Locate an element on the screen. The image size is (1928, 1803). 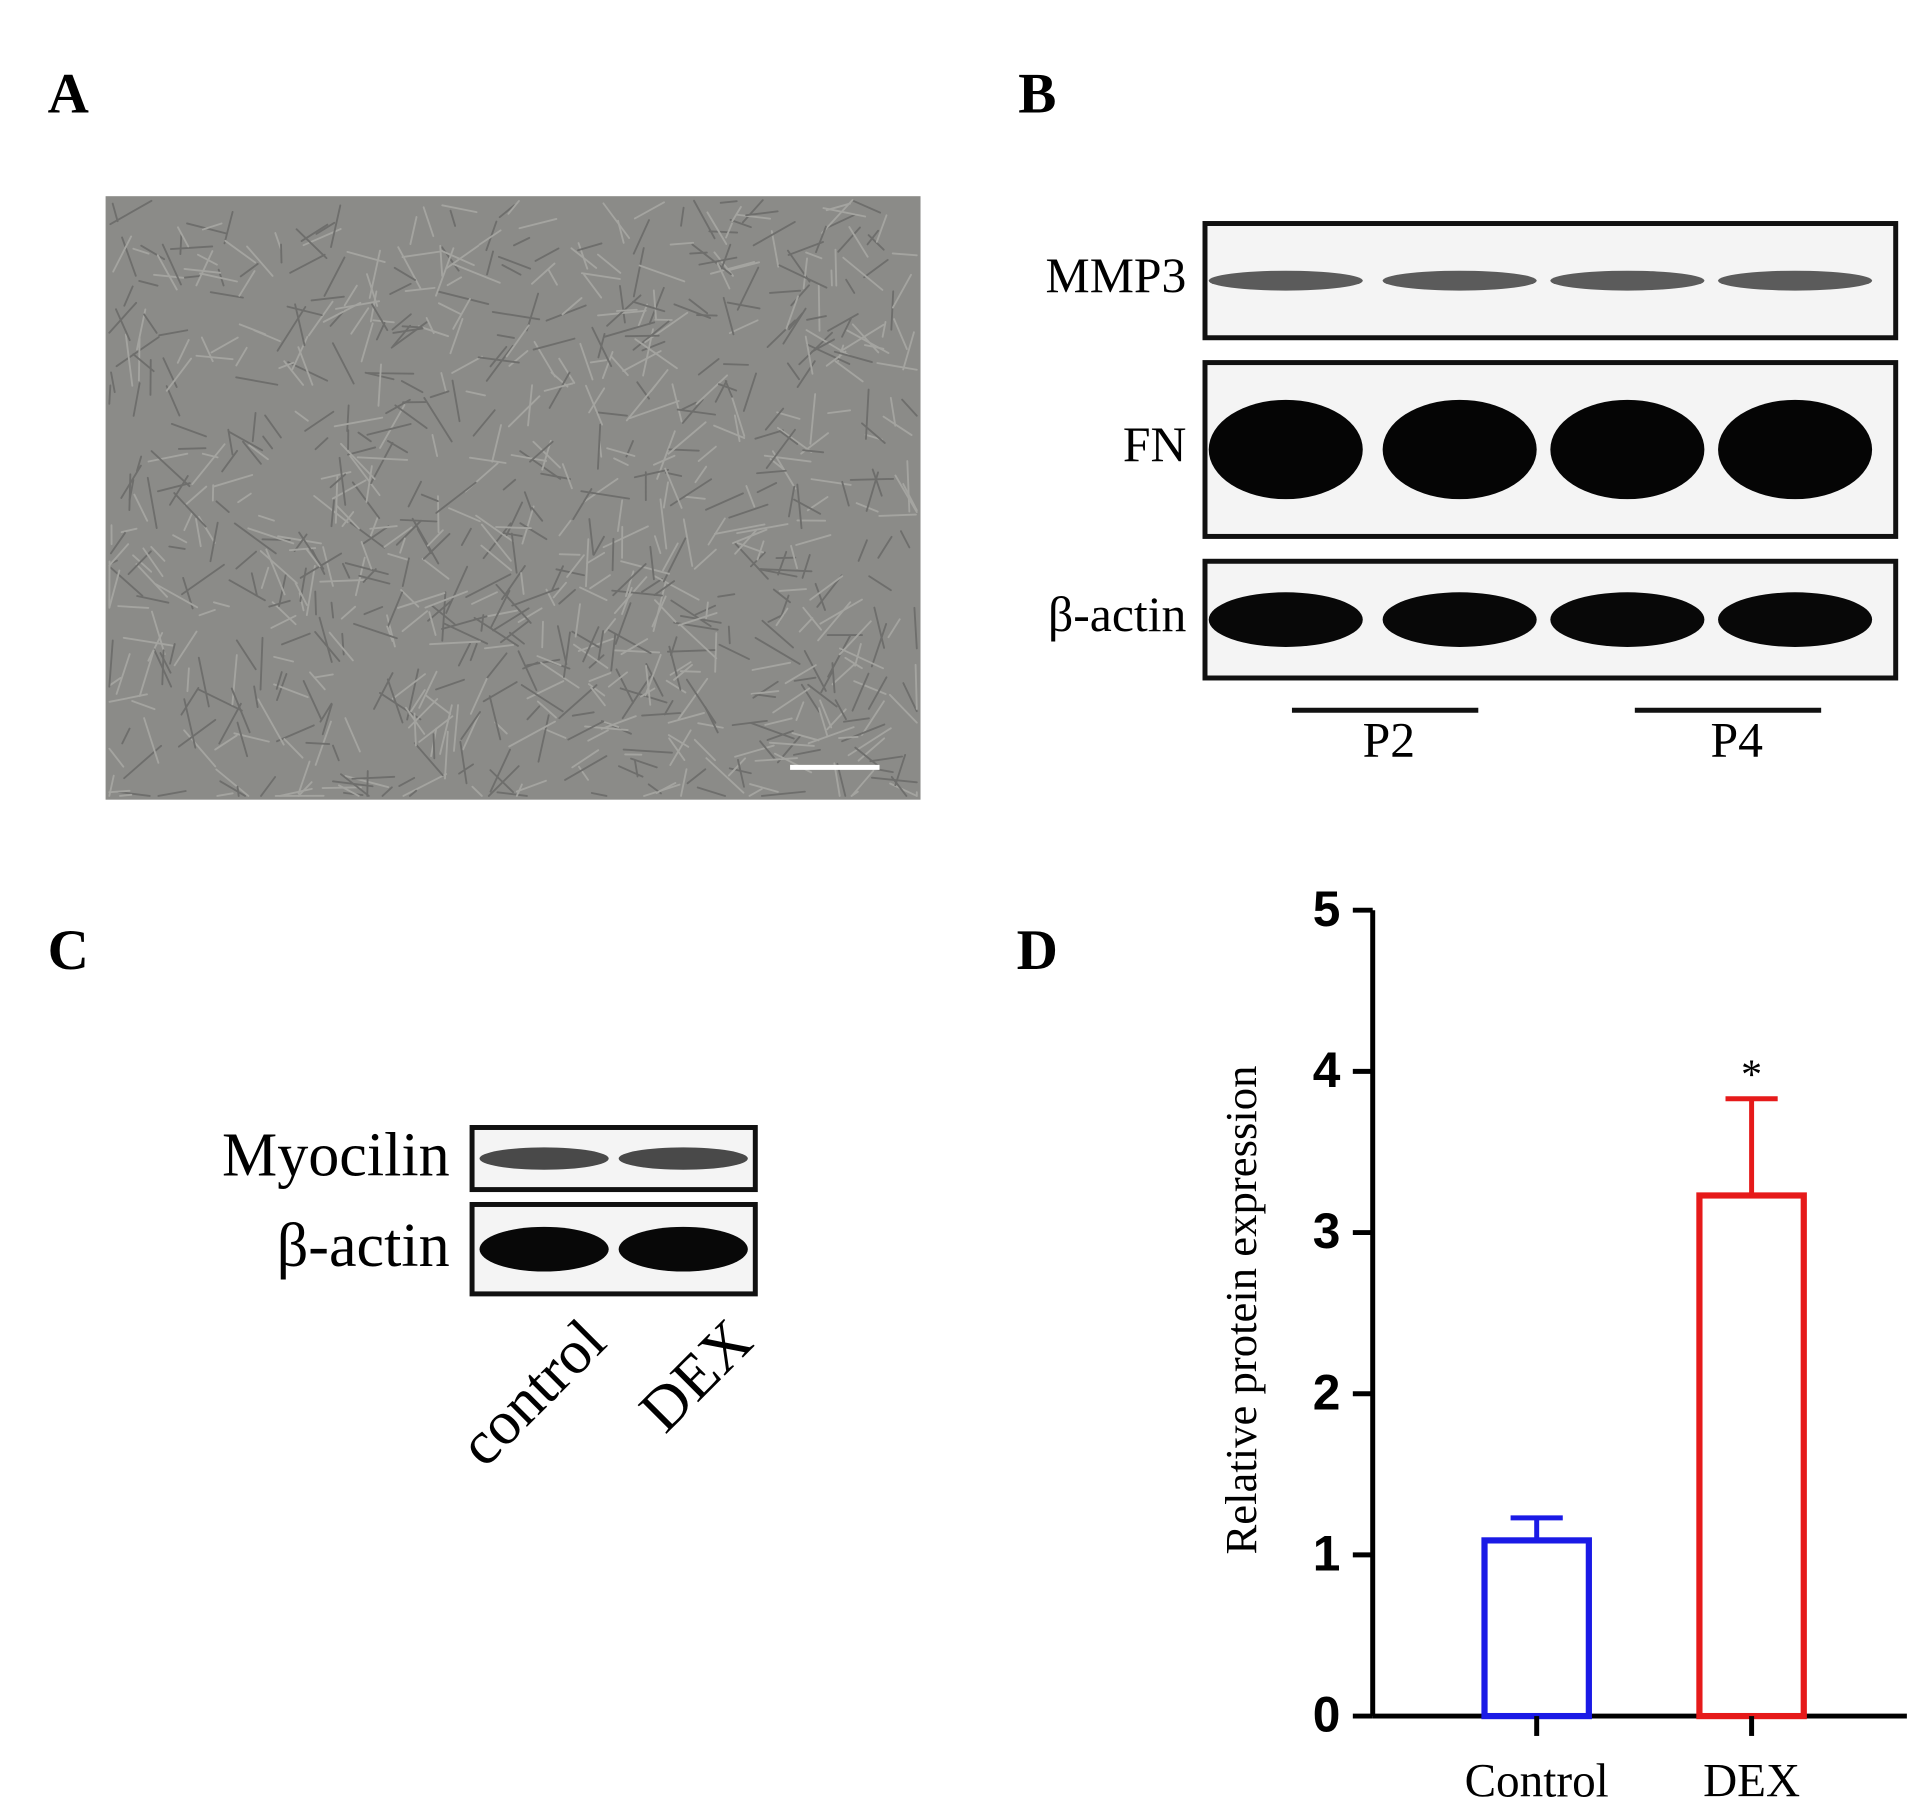
x-tick-label: DEX is located at coordinates (1751, 1779).